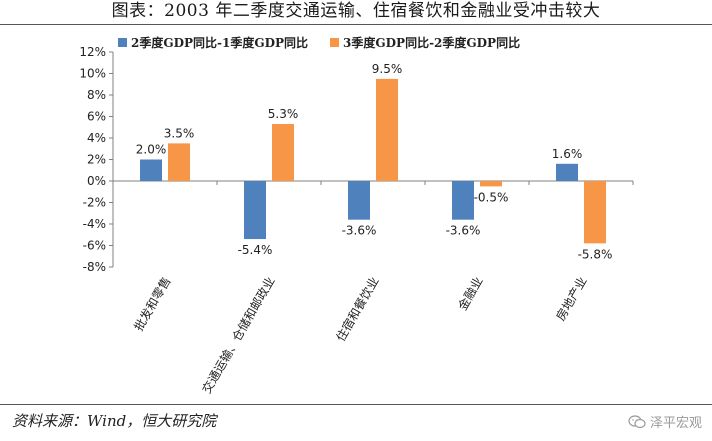 The image size is (712, 441). I want to click on y-tick-label: -8%, so click(94, 267).